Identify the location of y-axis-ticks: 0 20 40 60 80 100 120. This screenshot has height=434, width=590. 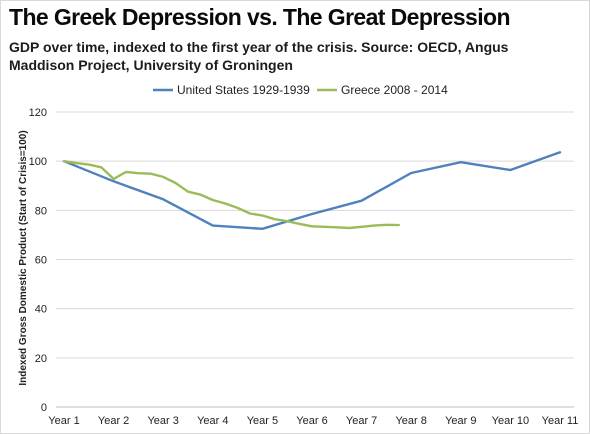
(38, 260).